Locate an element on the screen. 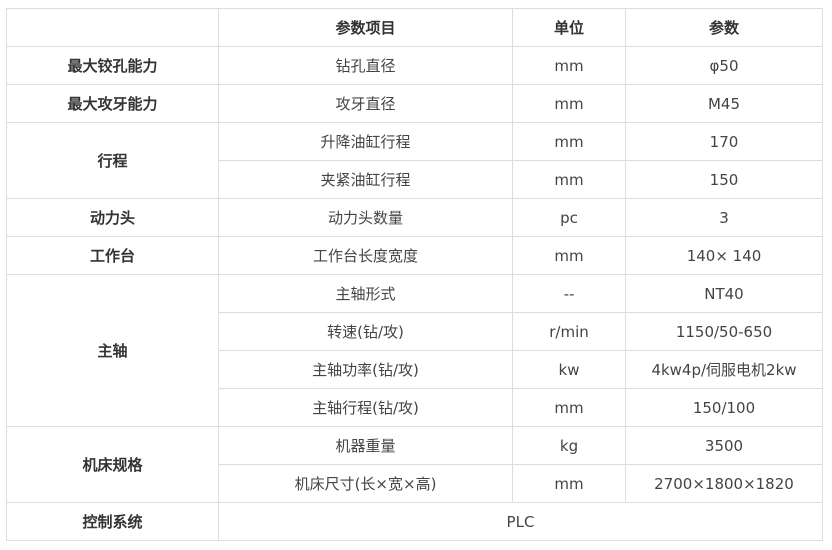 Image resolution: width=832 pixels, height=550 pixels. value-cell: 150 is located at coordinates (724, 179).